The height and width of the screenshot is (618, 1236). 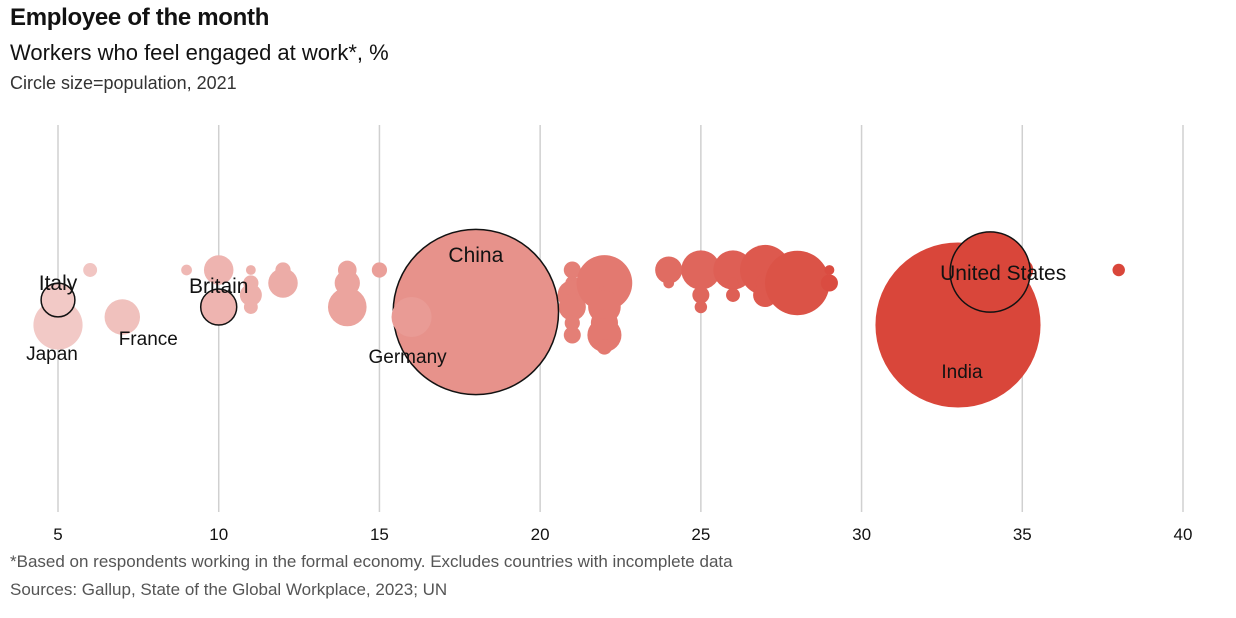 I want to click on label-japan: Japan, so click(x=52, y=354).